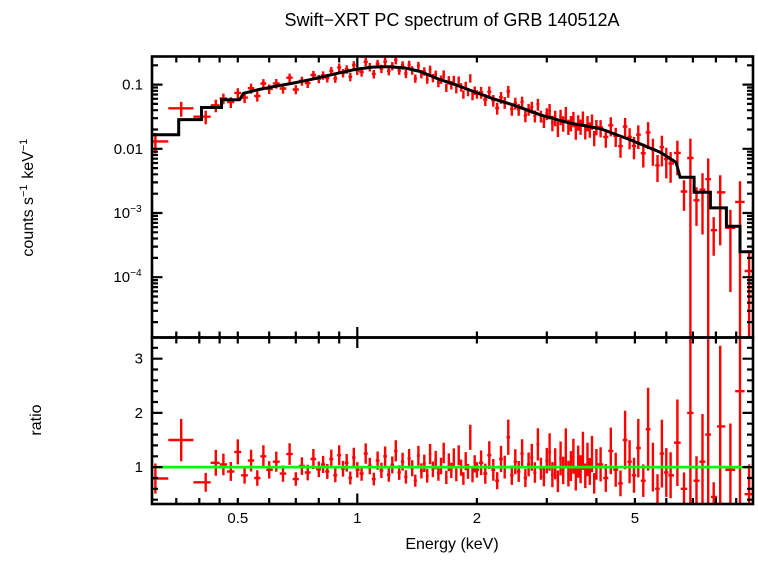 This screenshot has height=561, width=758. I want to click on x-tick-label: 5, so click(635, 518).